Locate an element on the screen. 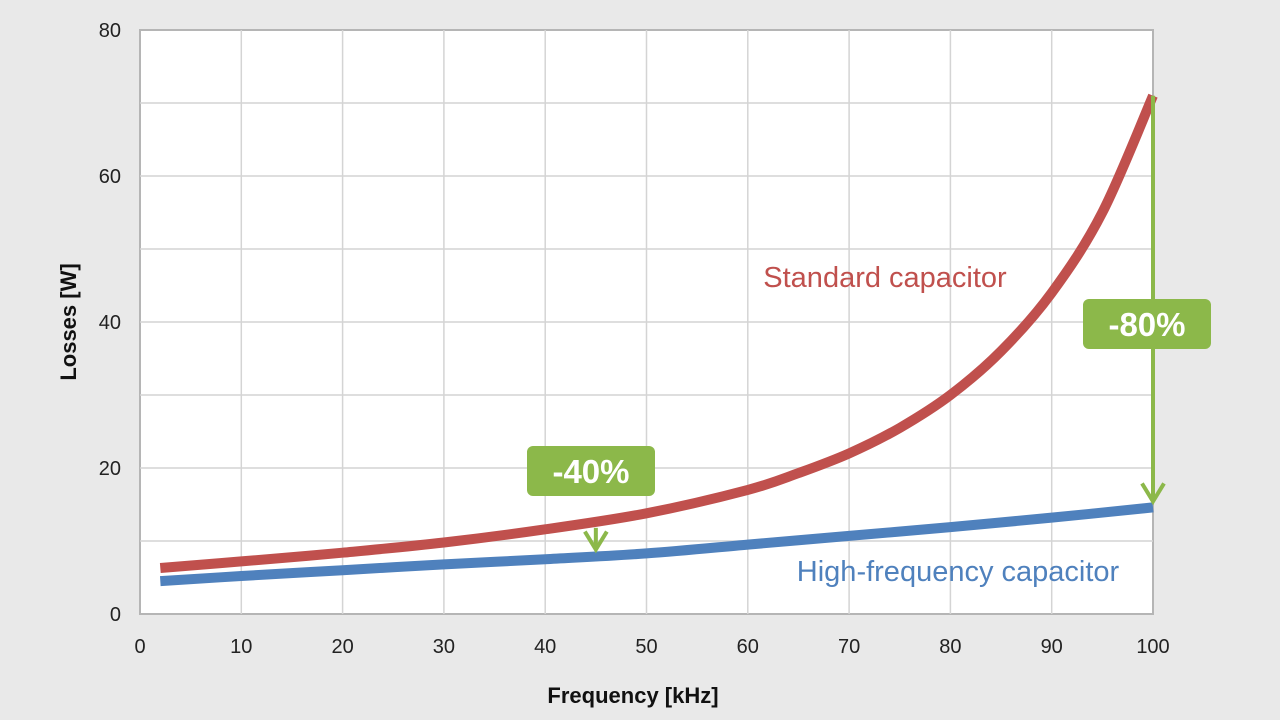 The width and height of the screenshot is (1280, 720). x-tick-label: 60 is located at coordinates (748, 647).